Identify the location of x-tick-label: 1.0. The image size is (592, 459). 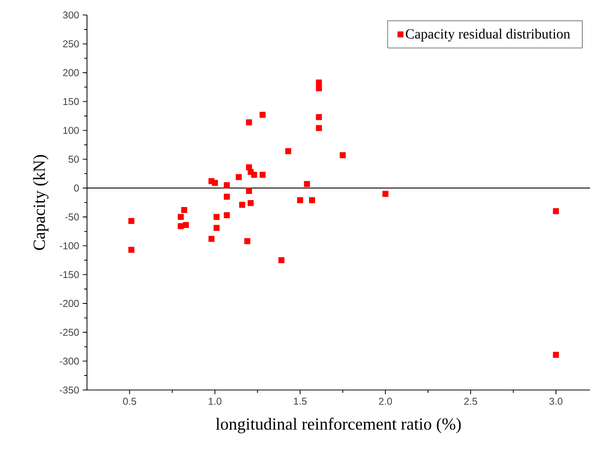
(215, 401).